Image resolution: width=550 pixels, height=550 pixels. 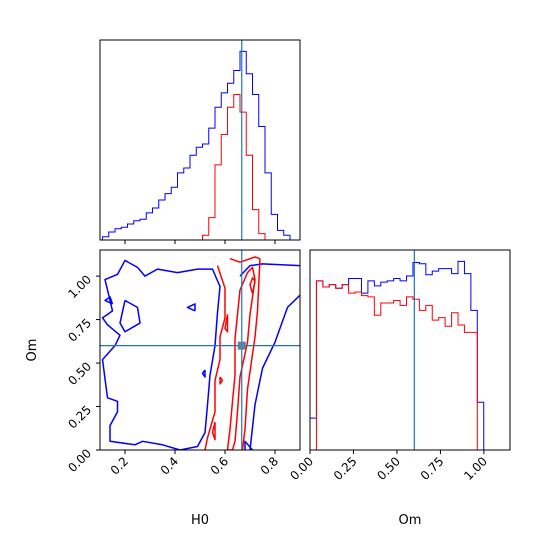 I want to click on contour-lines, so click(x=200, y=353).